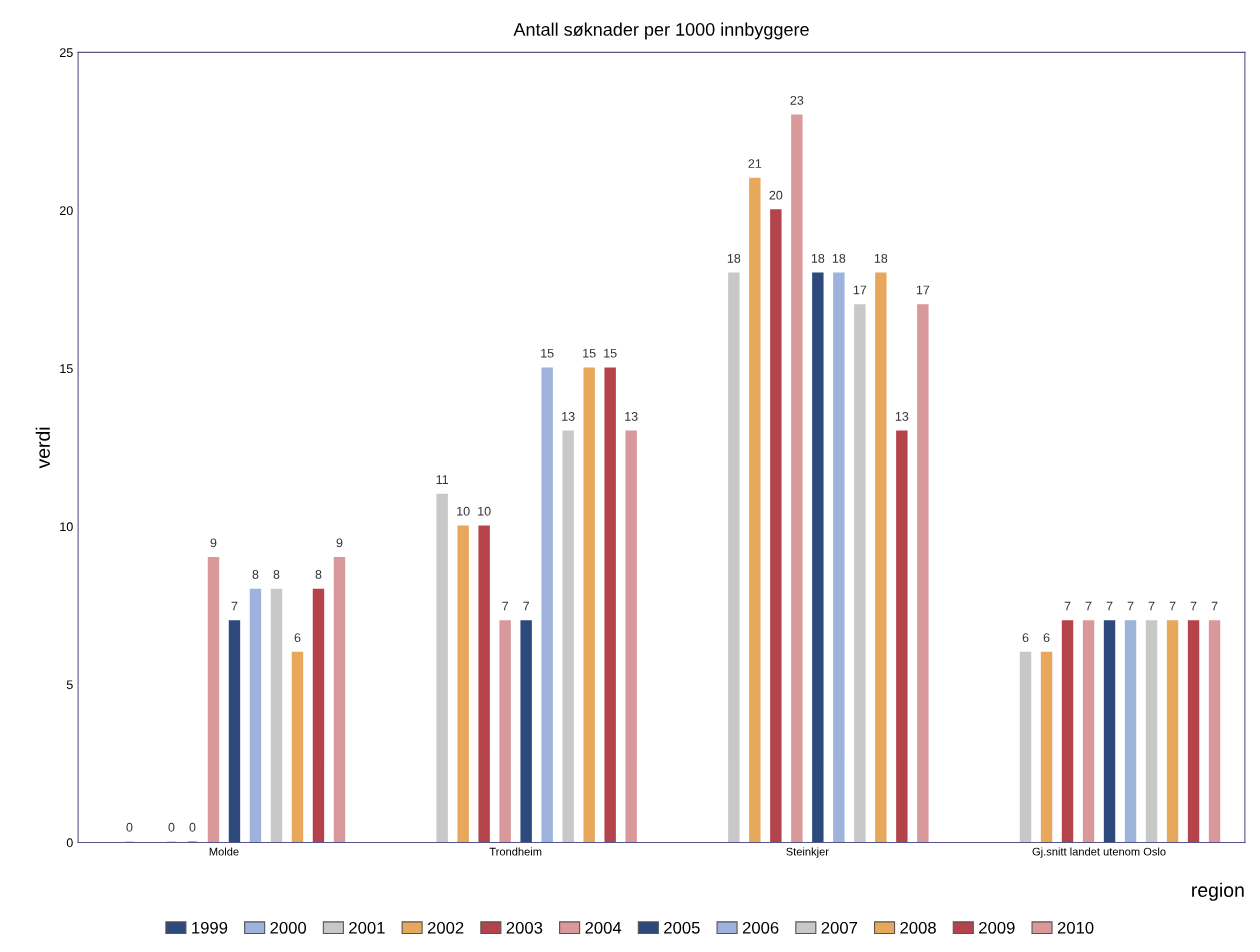  I want to click on x-tick-label: Trondheim, so click(515, 851).